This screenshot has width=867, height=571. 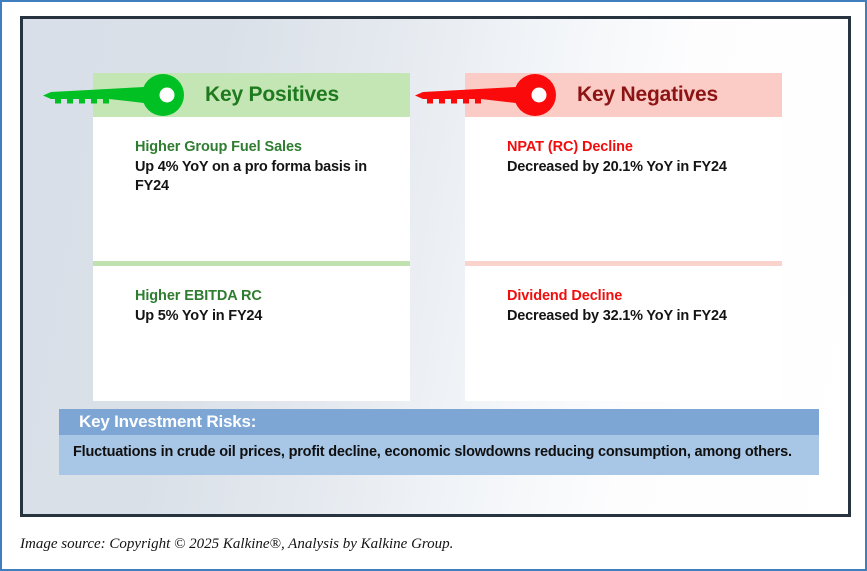 I want to click on positive-item-1-text: Up 4% YoY on a pro forma basis in FY24, so click(x=251, y=177).